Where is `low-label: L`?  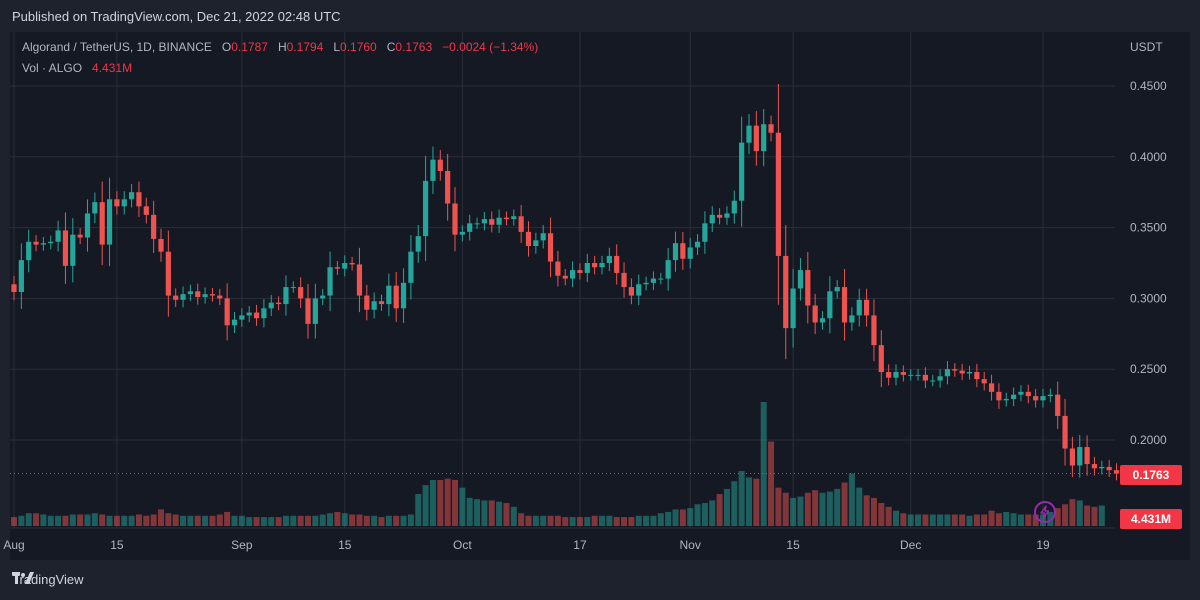
low-label: L is located at coordinates (337, 47).